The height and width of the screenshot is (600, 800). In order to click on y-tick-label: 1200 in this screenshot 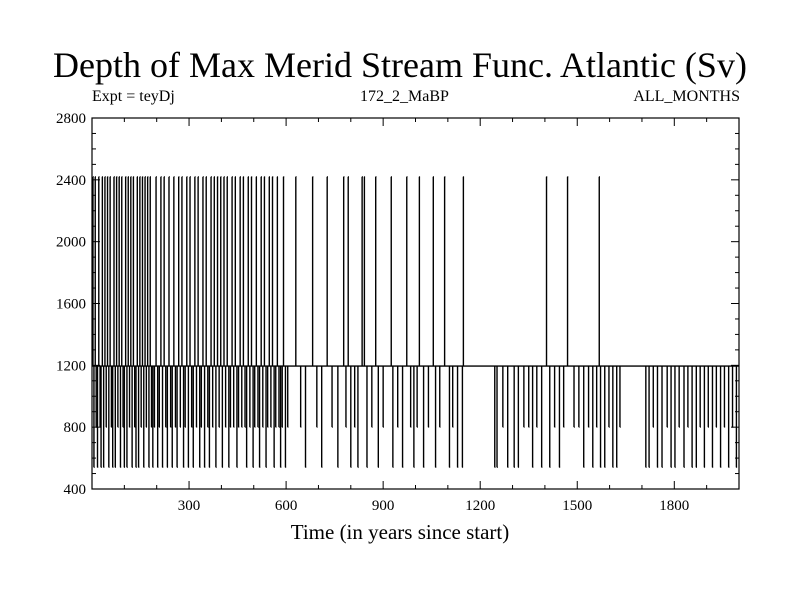, I will do `click(71, 366)`.